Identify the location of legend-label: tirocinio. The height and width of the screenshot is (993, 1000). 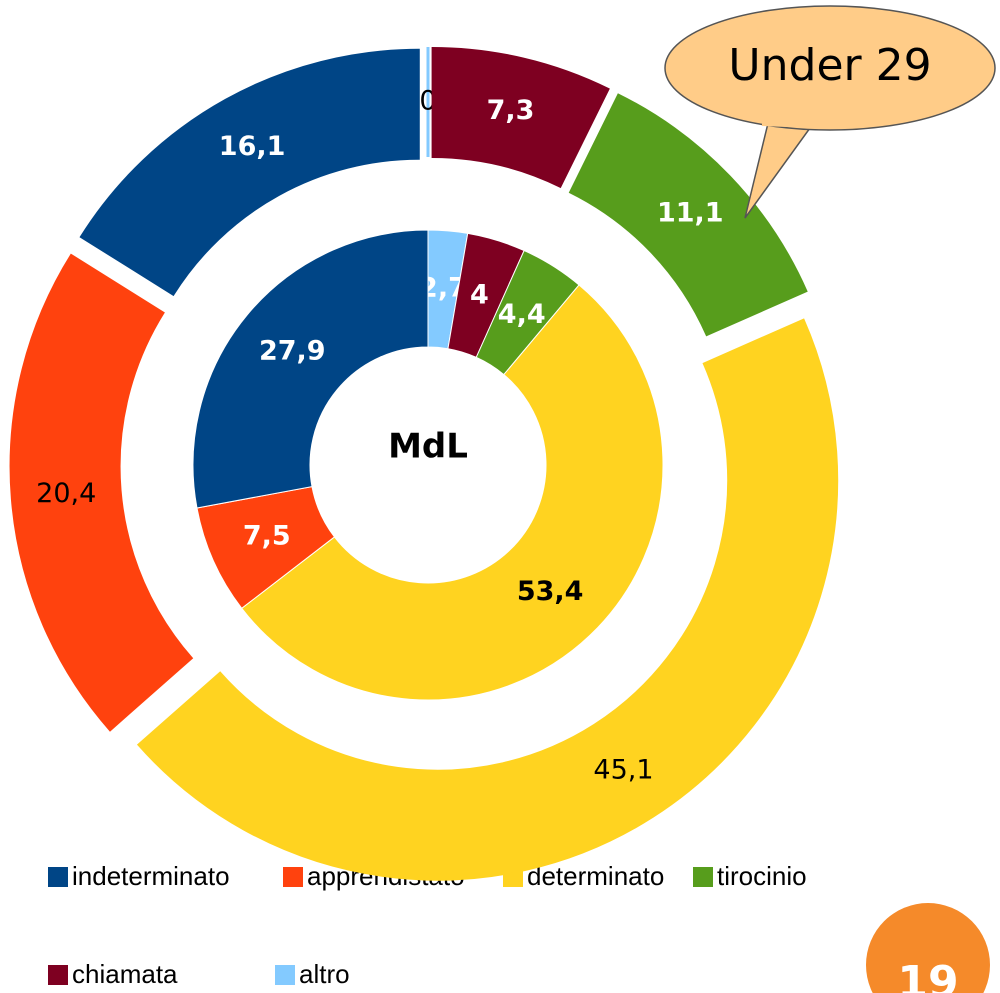
(762, 876).